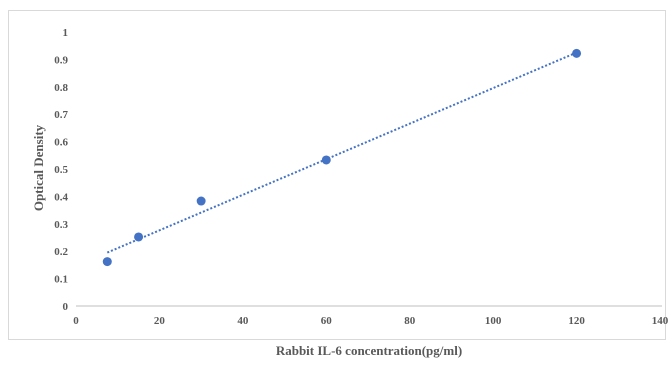 This screenshot has height=372, width=670. What do you see at coordinates (61, 60) in the screenshot?
I see `y-tick-label: 0.9` at bounding box center [61, 60].